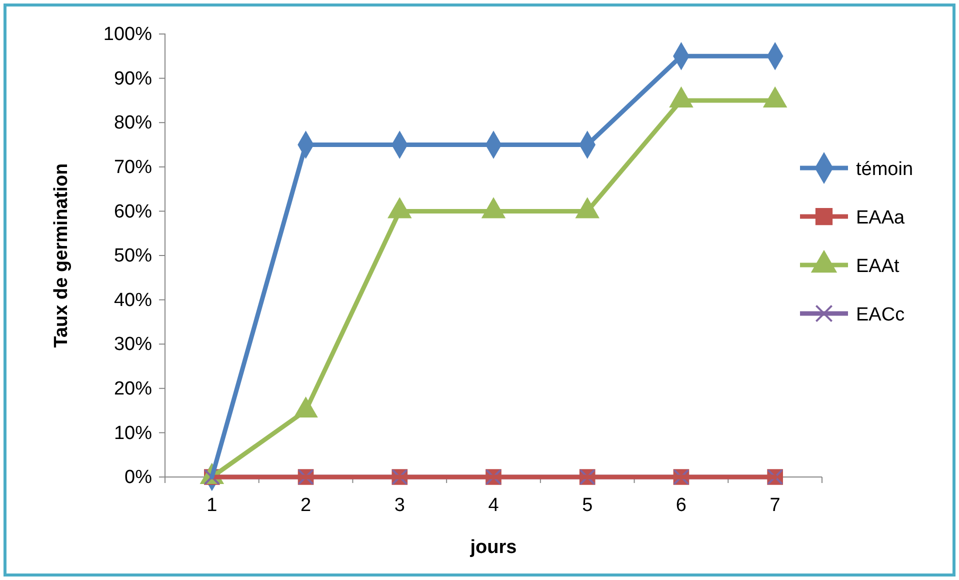  What do you see at coordinates (133, 345) in the screenshot?
I see `y-tick-label: 30%` at bounding box center [133, 345].